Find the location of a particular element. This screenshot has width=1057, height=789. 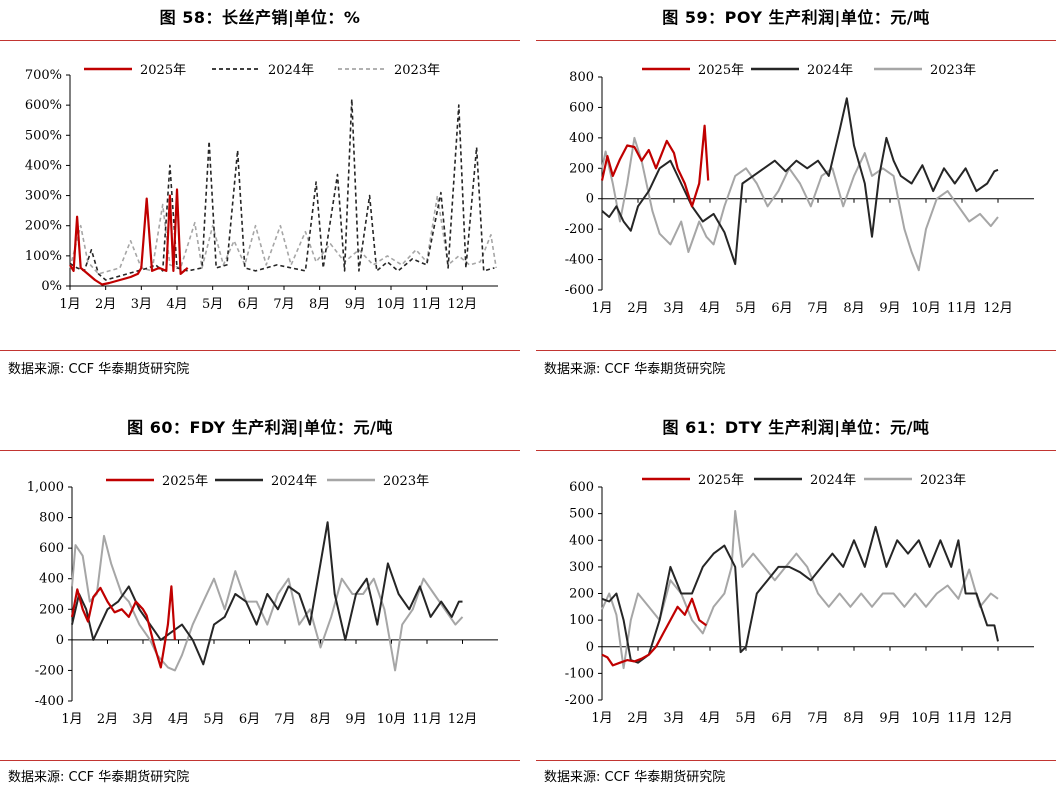

y-tick-label: 300 is located at coordinates (581, 567).